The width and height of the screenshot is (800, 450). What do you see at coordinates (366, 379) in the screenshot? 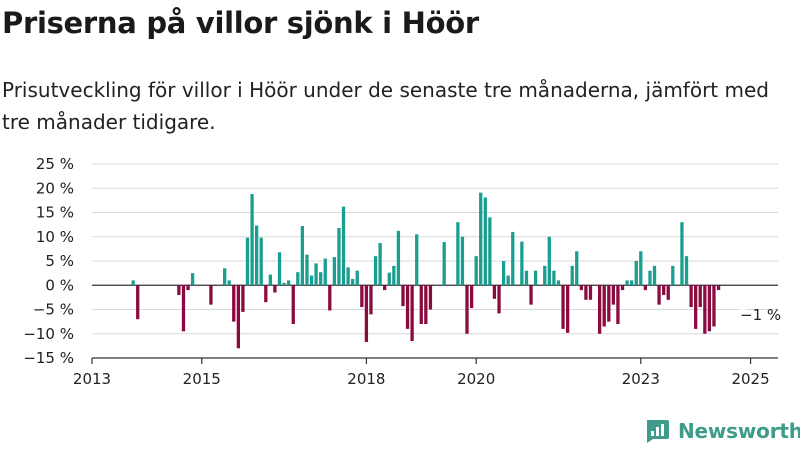
I see `x-tick-label: 2018` at bounding box center [366, 379].